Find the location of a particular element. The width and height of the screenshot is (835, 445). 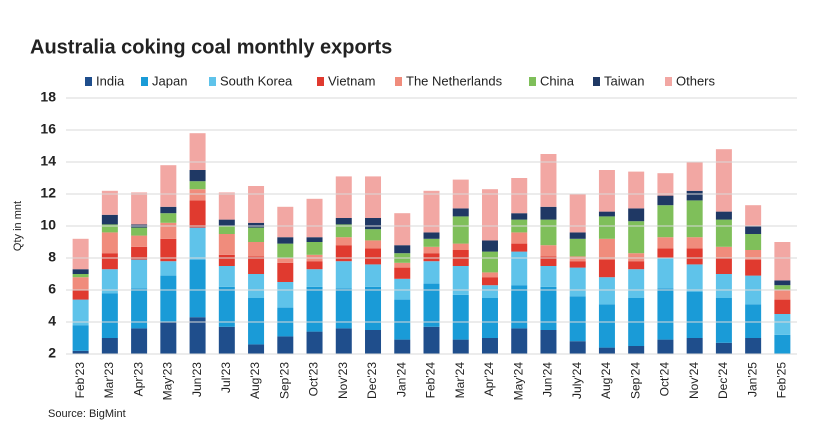

y-tick-label: 16 is located at coordinates (48, 129).